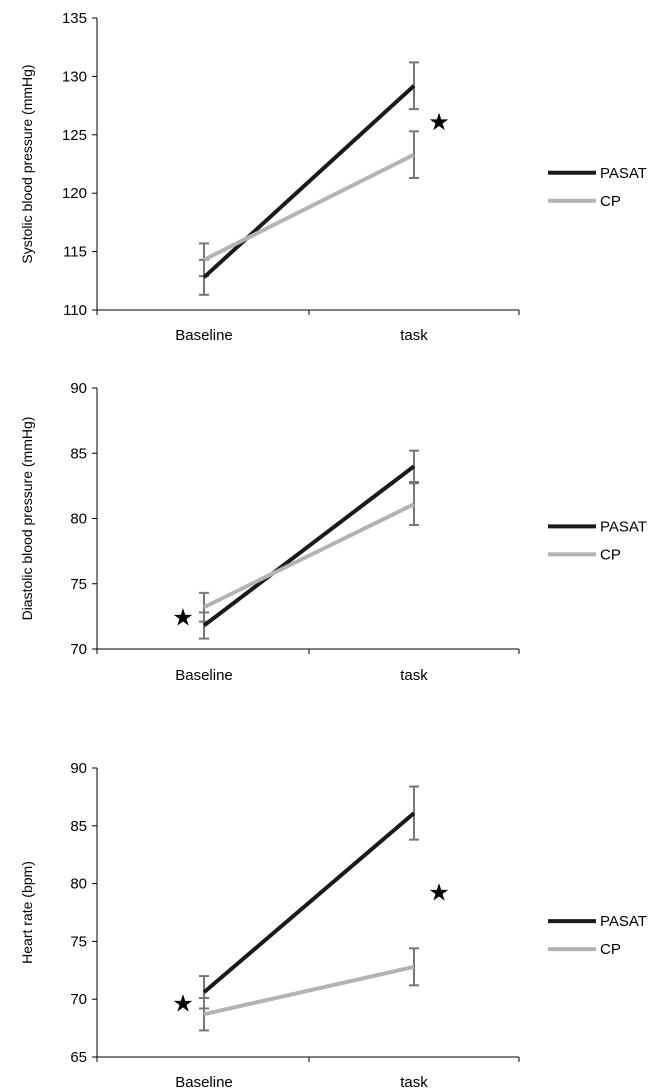 The image size is (662, 1092). What do you see at coordinates (78, 1057) in the screenshot?
I see `y-tick-label: 65` at bounding box center [78, 1057].